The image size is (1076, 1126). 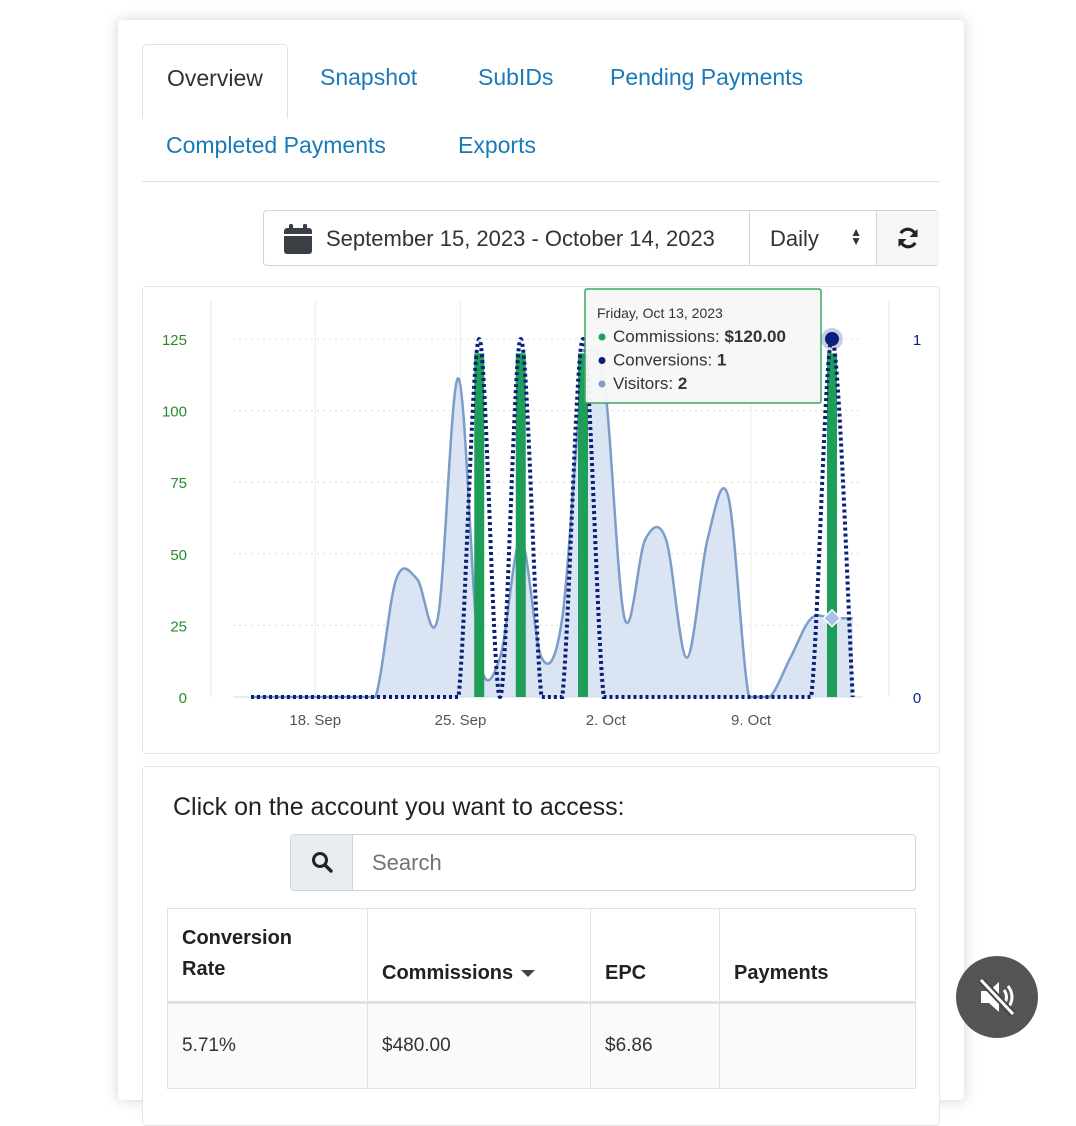 What do you see at coordinates (479, 1045) in the screenshot?
I see `cell-commissions: $480.00` at bounding box center [479, 1045].